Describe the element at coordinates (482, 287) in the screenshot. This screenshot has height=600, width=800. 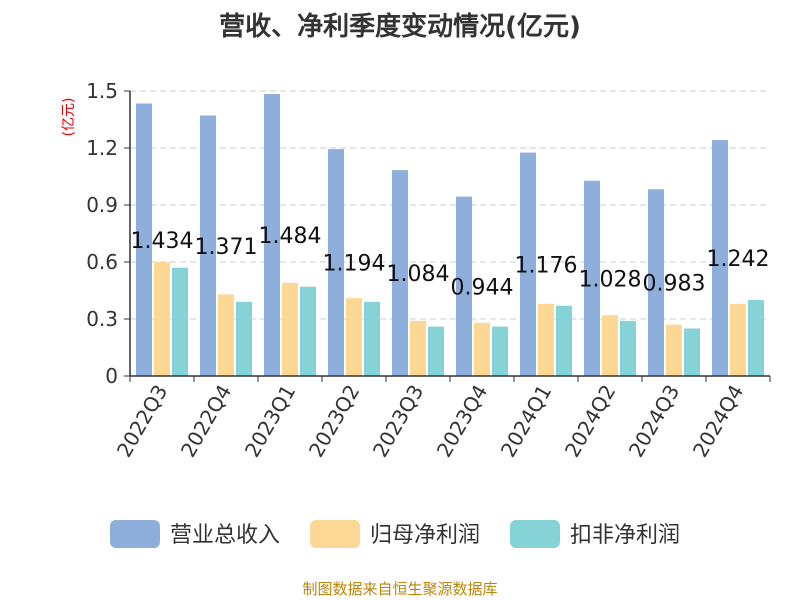
I see `revenue-value-label: 0.944` at that location.